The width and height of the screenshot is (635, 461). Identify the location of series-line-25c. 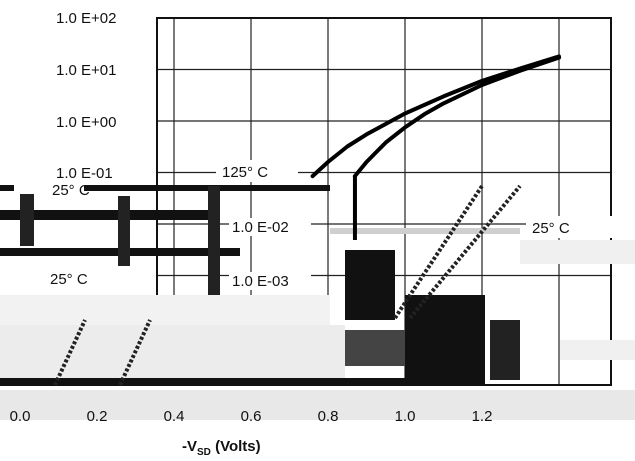
(456, 117).